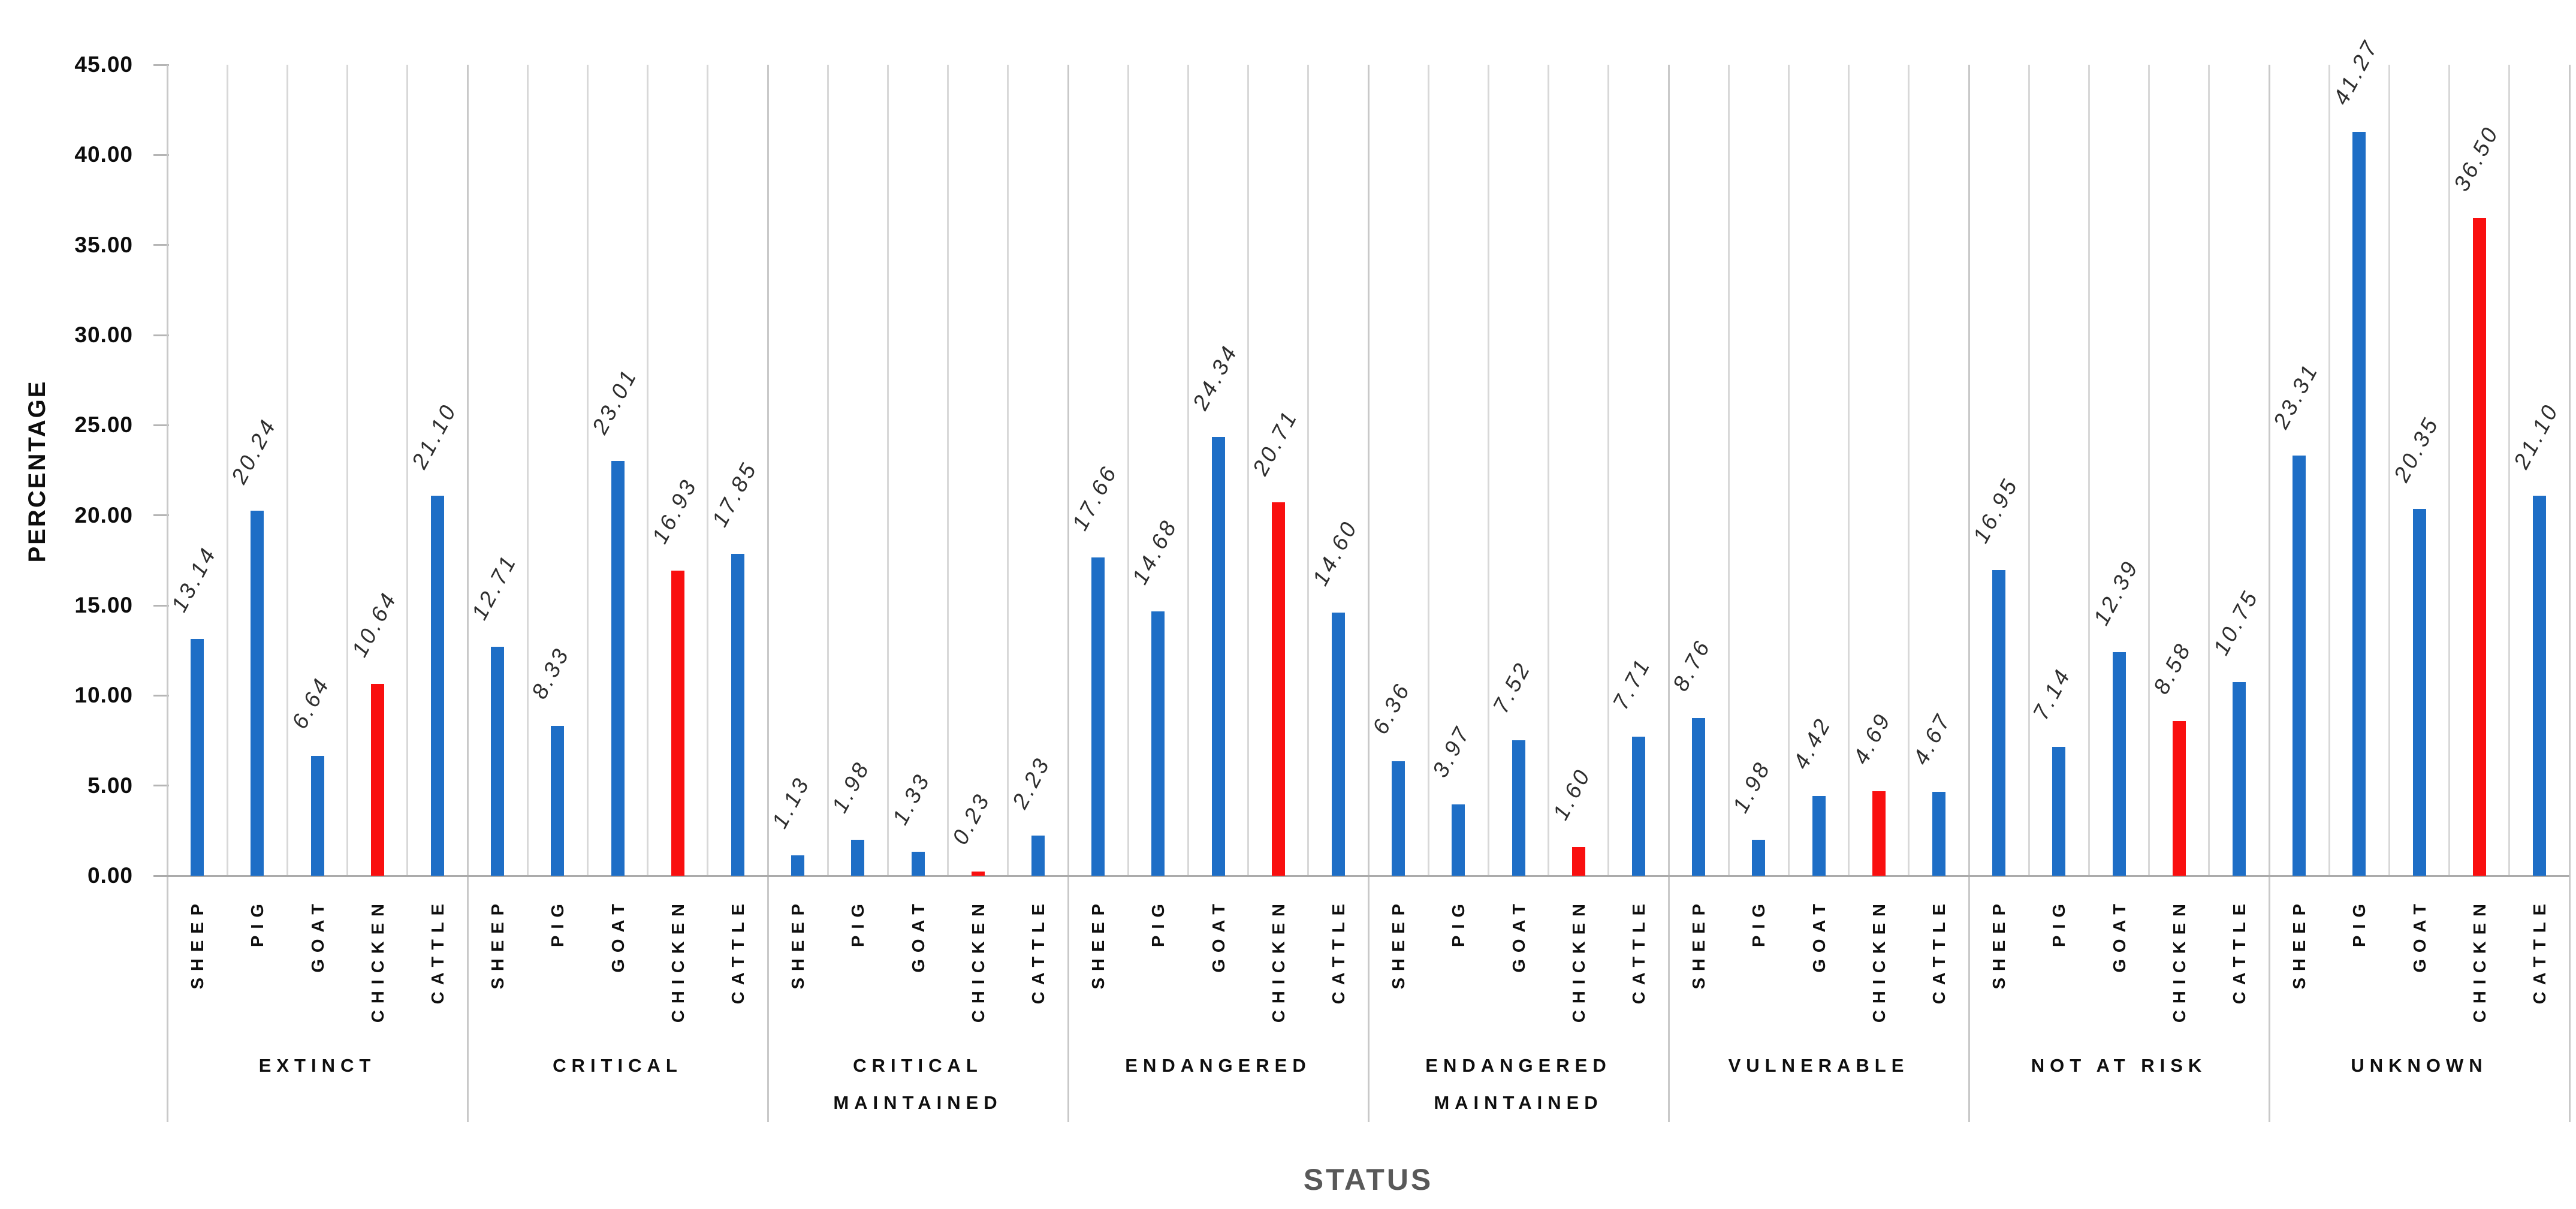 The height and width of the screenshot is (1209, 2576). Describe the element at coordinates (2480, 960) in the screenshot. I see `category-label-unknown-chicken: CHICKEN` at that location.